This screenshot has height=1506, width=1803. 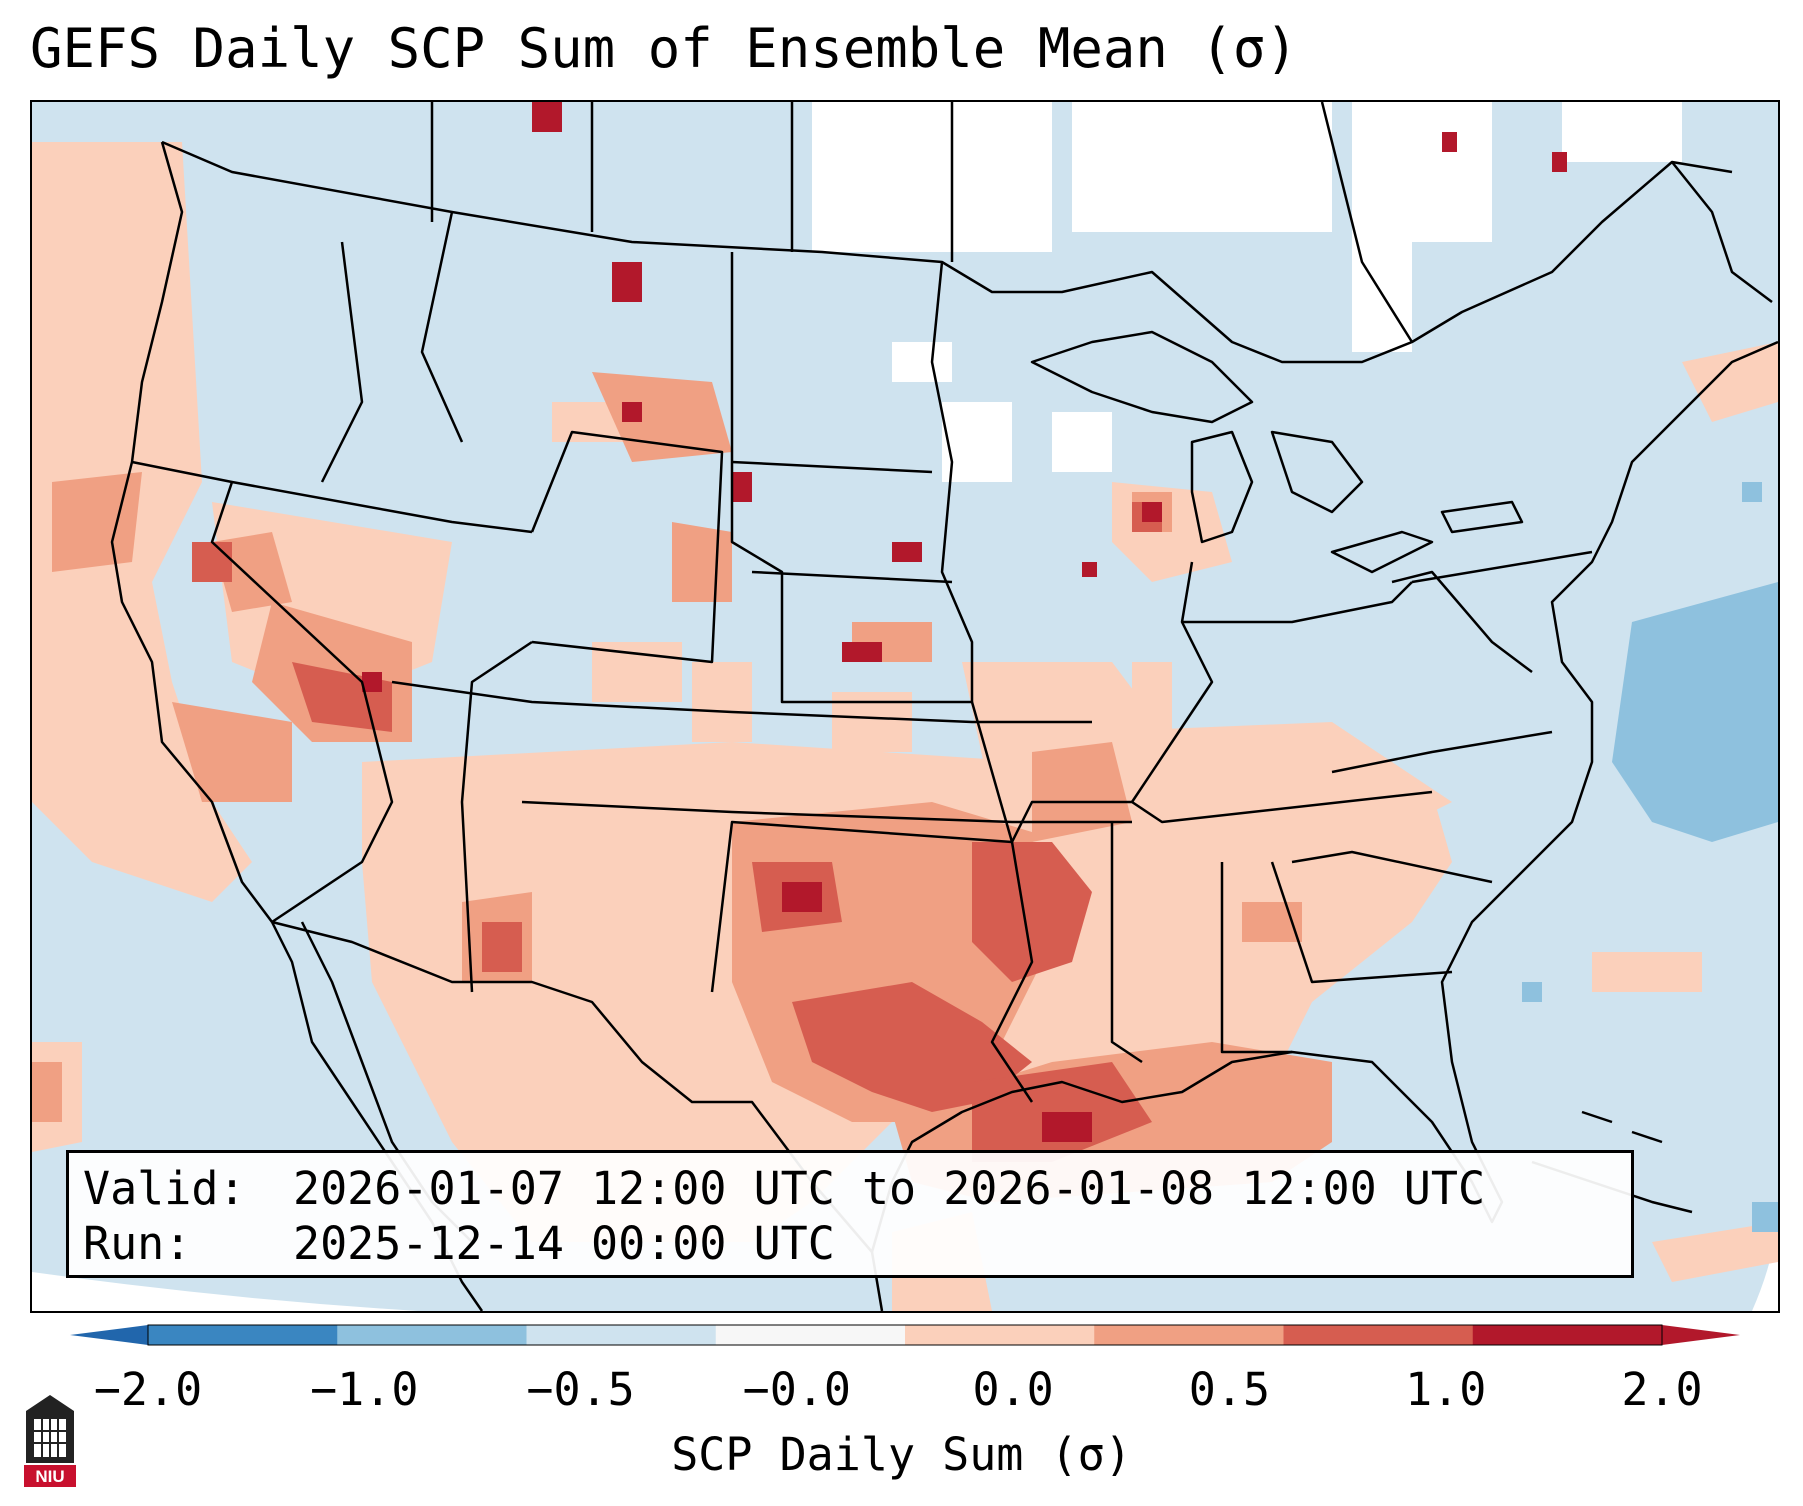 I want to click on lake-erie, so click(x=1382, y=552).